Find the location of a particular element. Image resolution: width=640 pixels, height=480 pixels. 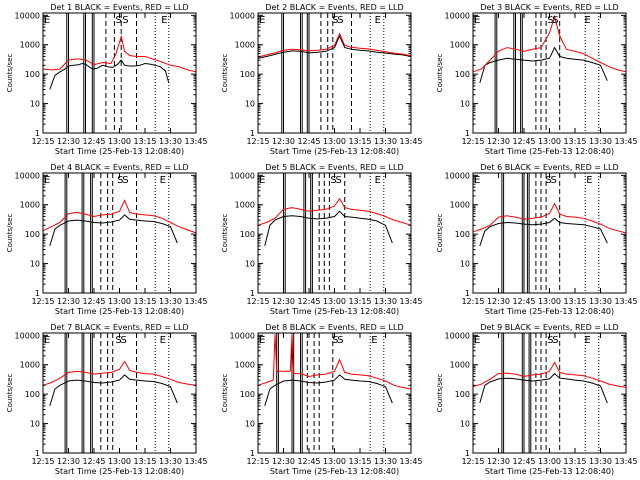

panel-title: Det 9 BLACK = Events, RED = LLD is located at coordinates (549, 327).